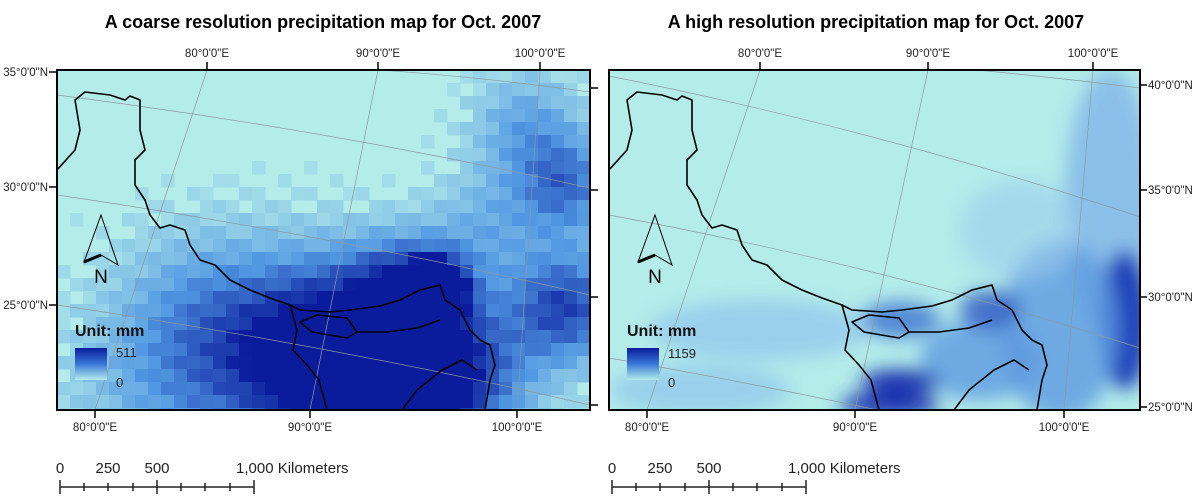 The width and height of the screenshot is (1200, 502). Describe the element at coordinates (101, 250) in the screenshot. I see `north-arrow-icon: N` at that location.